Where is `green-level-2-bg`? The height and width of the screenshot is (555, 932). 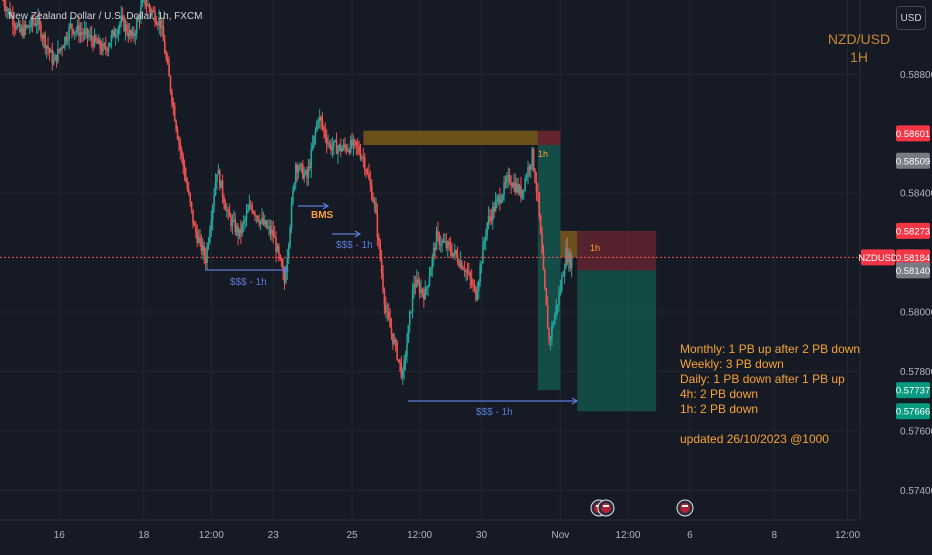 green-level-2-bg is located at coordinates (913, 411).